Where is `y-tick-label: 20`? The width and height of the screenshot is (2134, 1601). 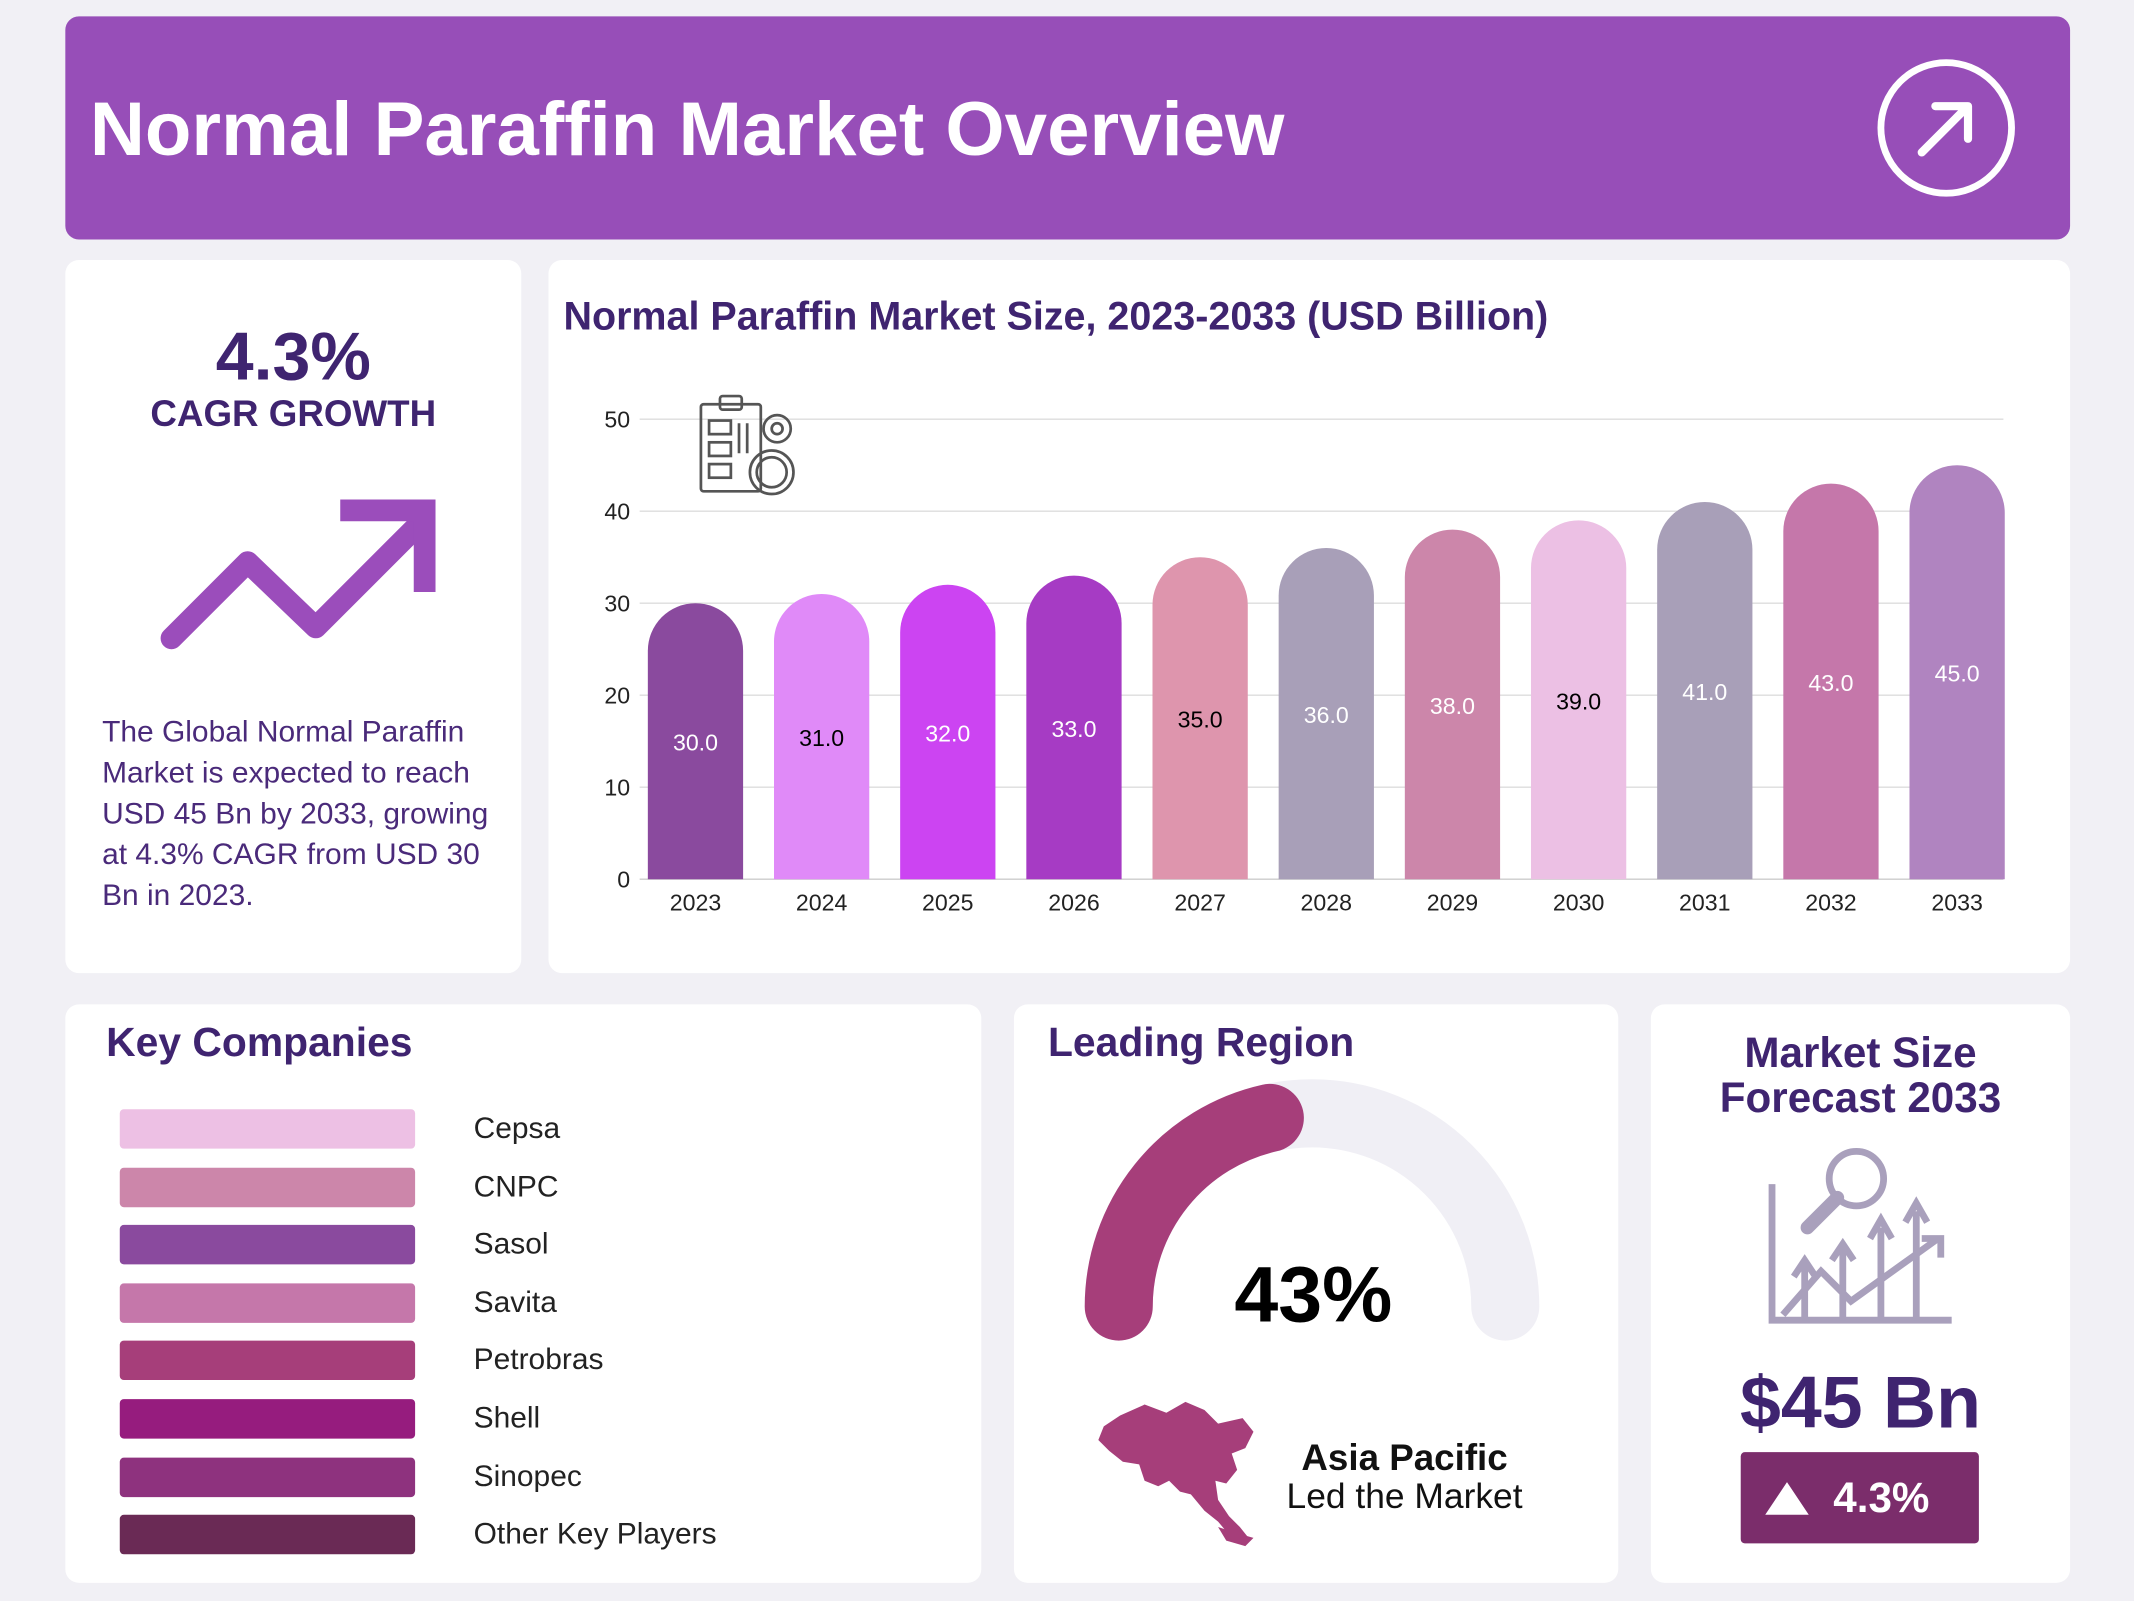
y-tick-label: 20 is located at coordinates (617, 695).